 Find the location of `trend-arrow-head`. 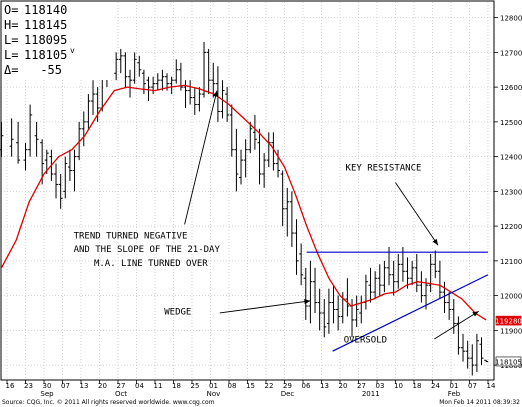

trend-arrow-head is located at coordinates (215, 94).